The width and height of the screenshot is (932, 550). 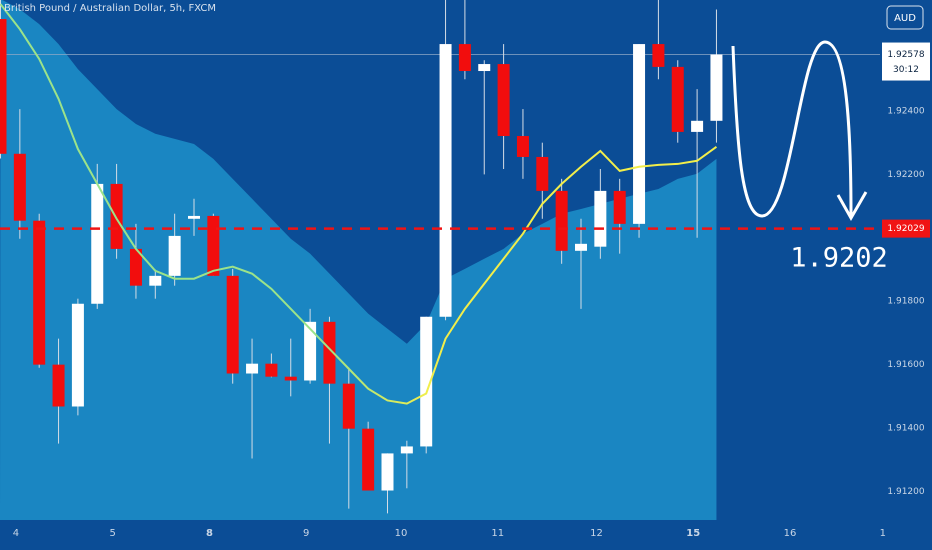 What do you see at coordinates (497, 533) in the screenshot?
I see `x-tick-label: 11` at bounding box center [497, 533].